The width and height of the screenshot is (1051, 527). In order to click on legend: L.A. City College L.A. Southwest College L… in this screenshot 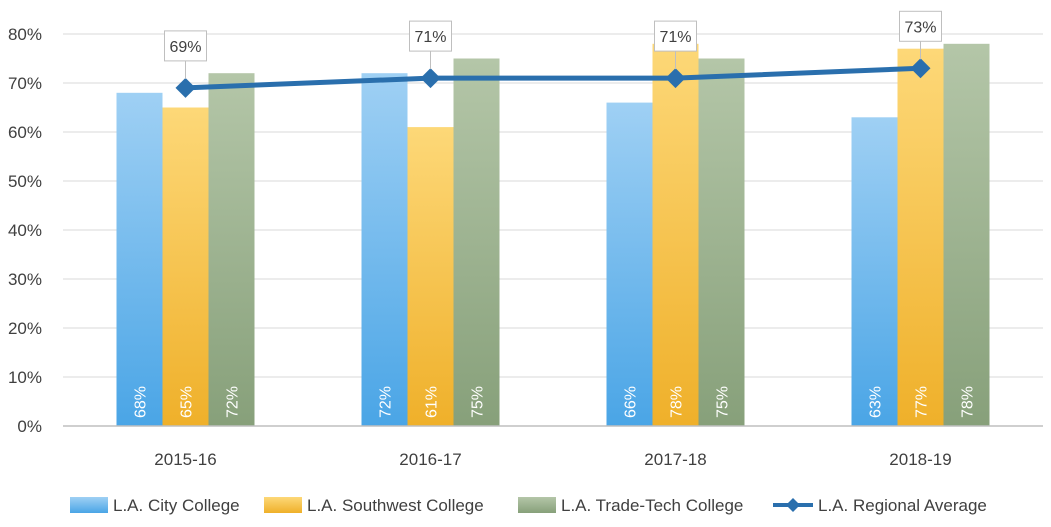, I will do `click(528, 505)`.